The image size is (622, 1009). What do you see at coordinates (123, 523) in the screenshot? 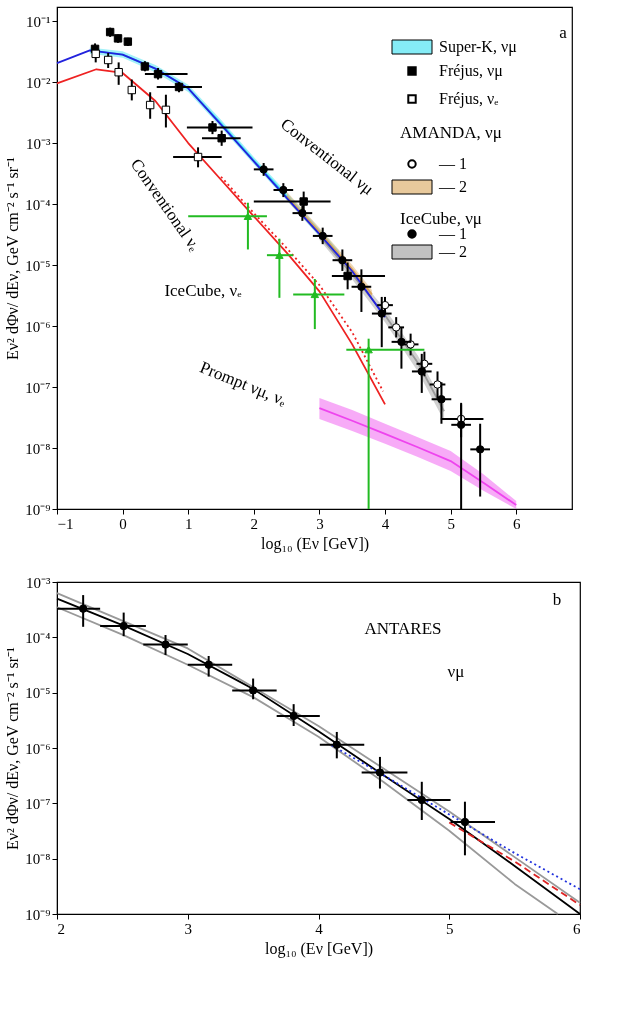
I see `x-tick-label: 0` at bounding box center [123, 523].